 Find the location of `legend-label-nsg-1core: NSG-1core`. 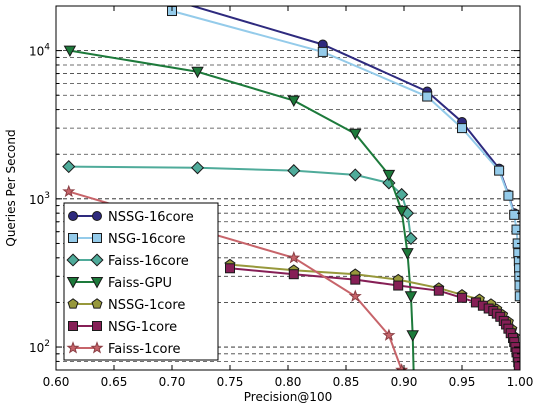

legend-label-nsg-1core: NSG-1core is located at coordinates (142, 327).